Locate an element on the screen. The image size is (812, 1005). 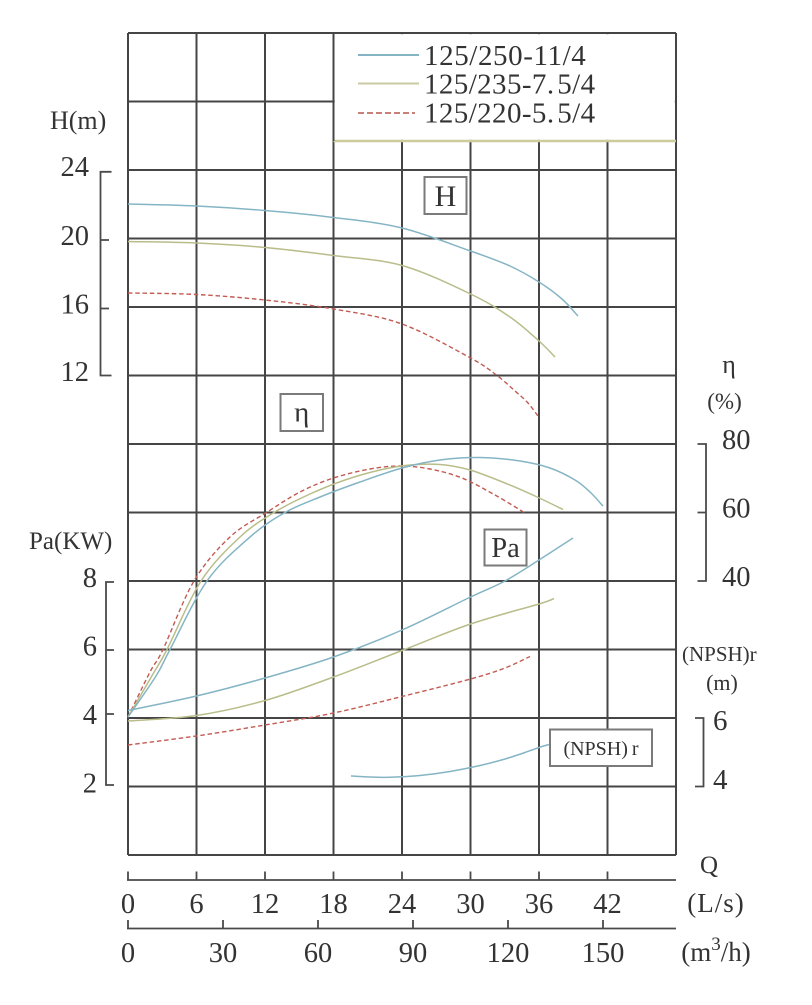
svg-text: H is located at coordinates (446, 196).